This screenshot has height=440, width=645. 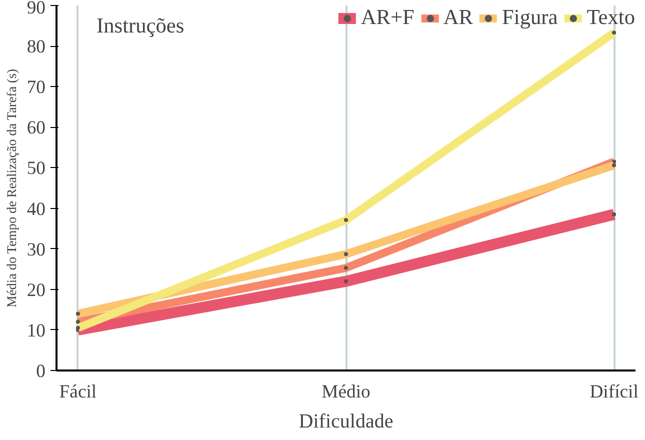 What do you see at coordinates (36, 47) in the screenshot?
I see `y-tick-label: 80` at bounding box center [36, 47].